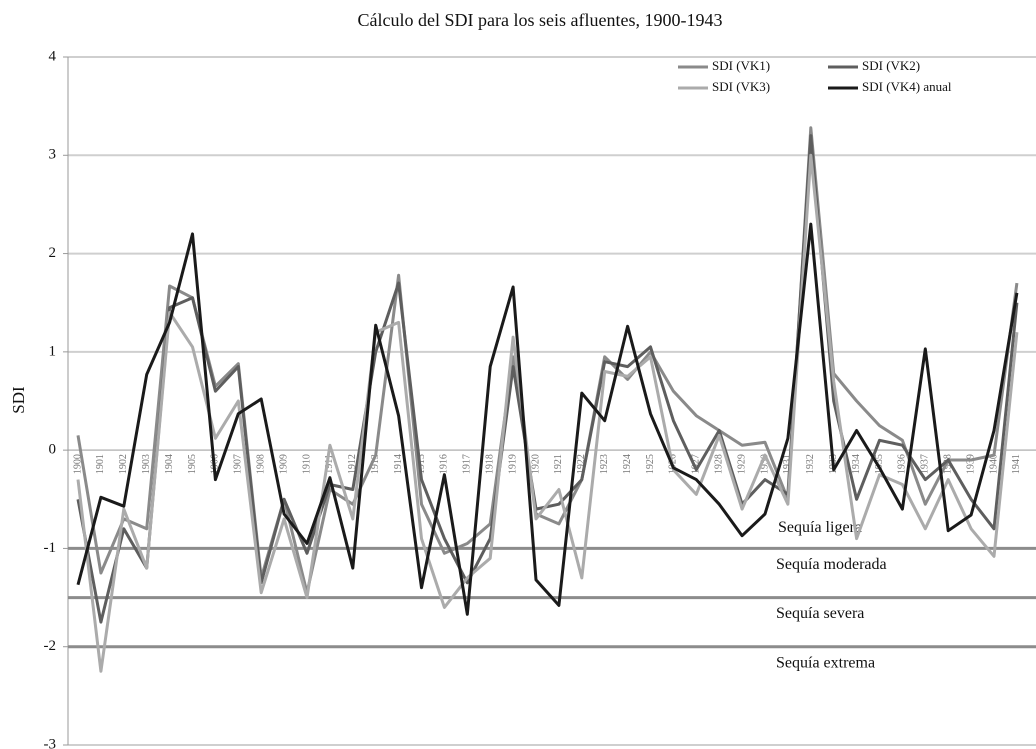  I want to click on x-tick-label: 1922, so click(581, 464).